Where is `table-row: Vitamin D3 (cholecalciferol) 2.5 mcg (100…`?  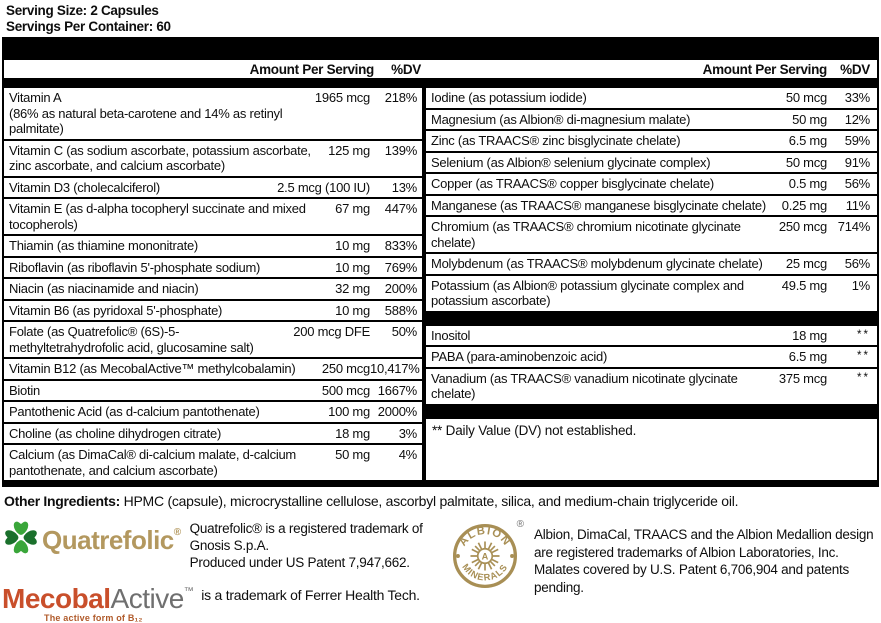 table-row: Vitamin D3 (cholecalciferol) 2.5 mcg (100… is located at coordinates (213, 188).